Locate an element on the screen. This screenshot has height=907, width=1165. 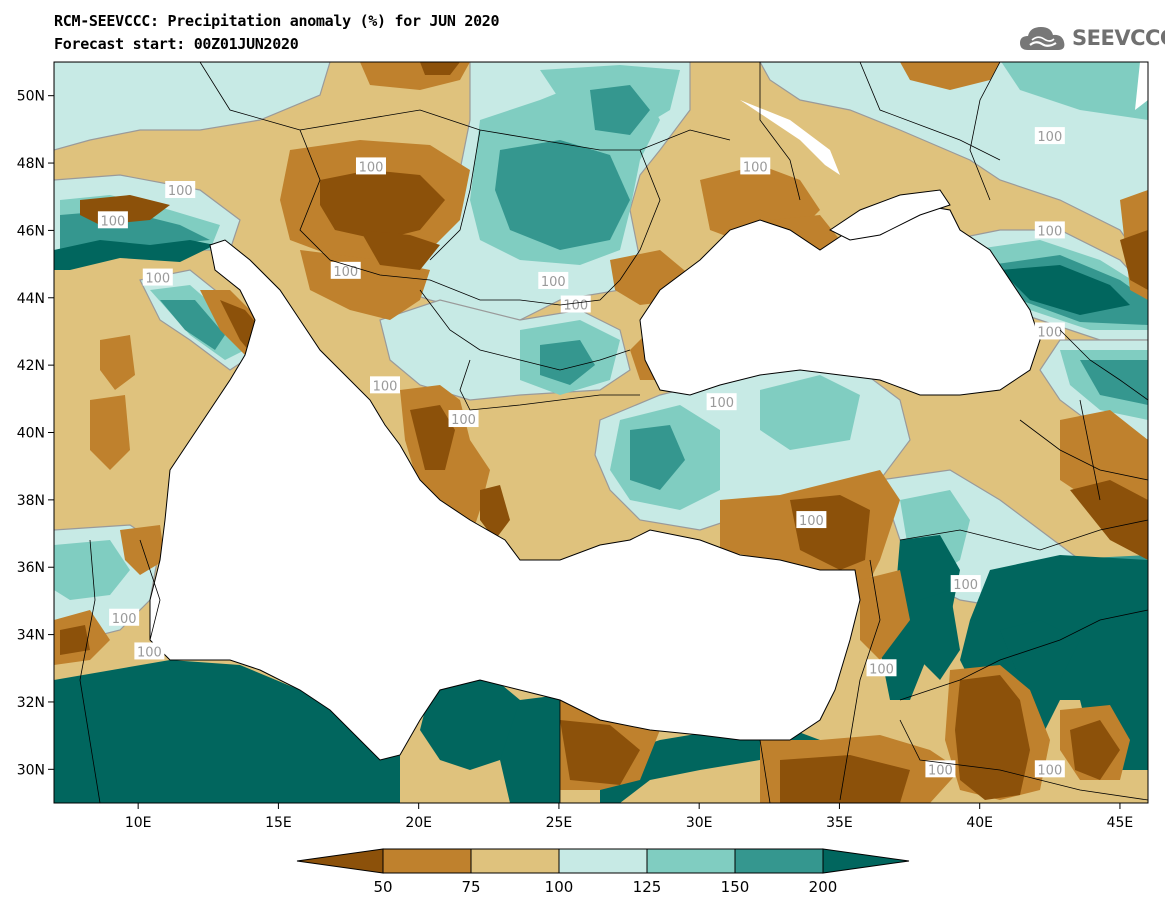
x-tick-label: 20E is located at coordinates (418, 823).